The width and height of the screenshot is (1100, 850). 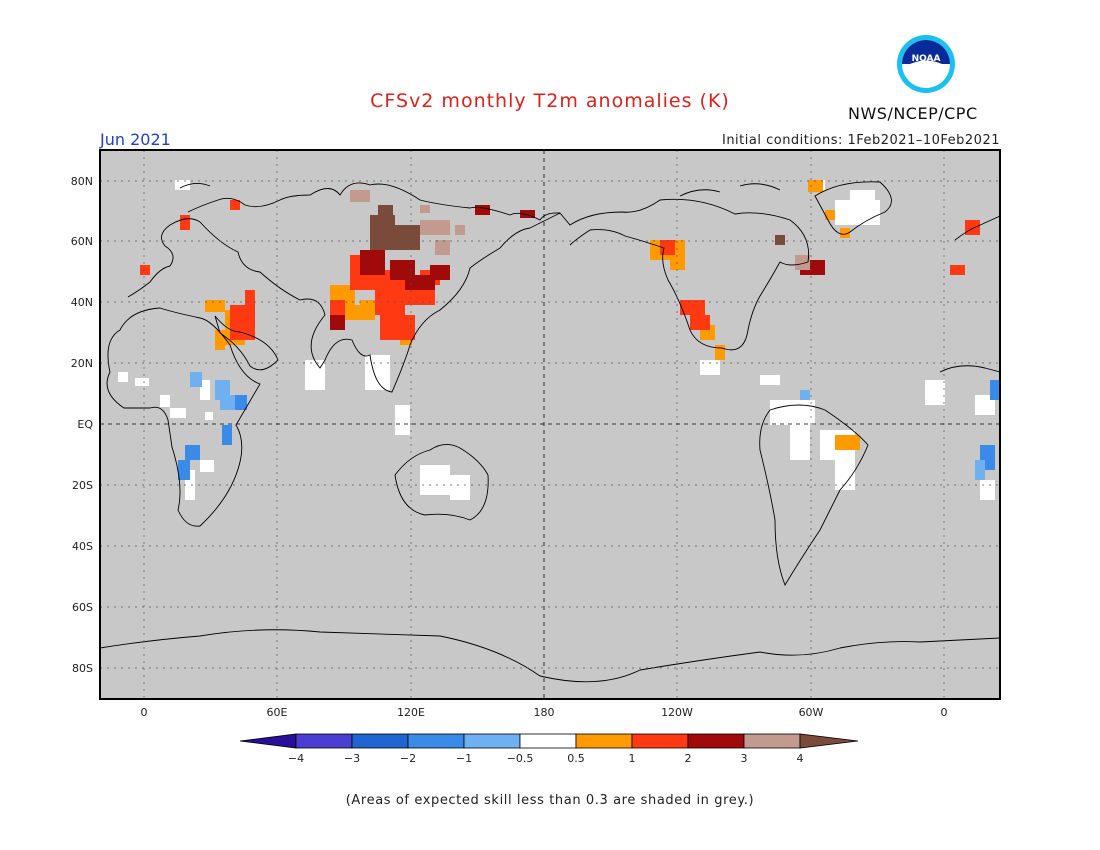 I want to click on colorbar-label: −1, so click(x=464, y=758).